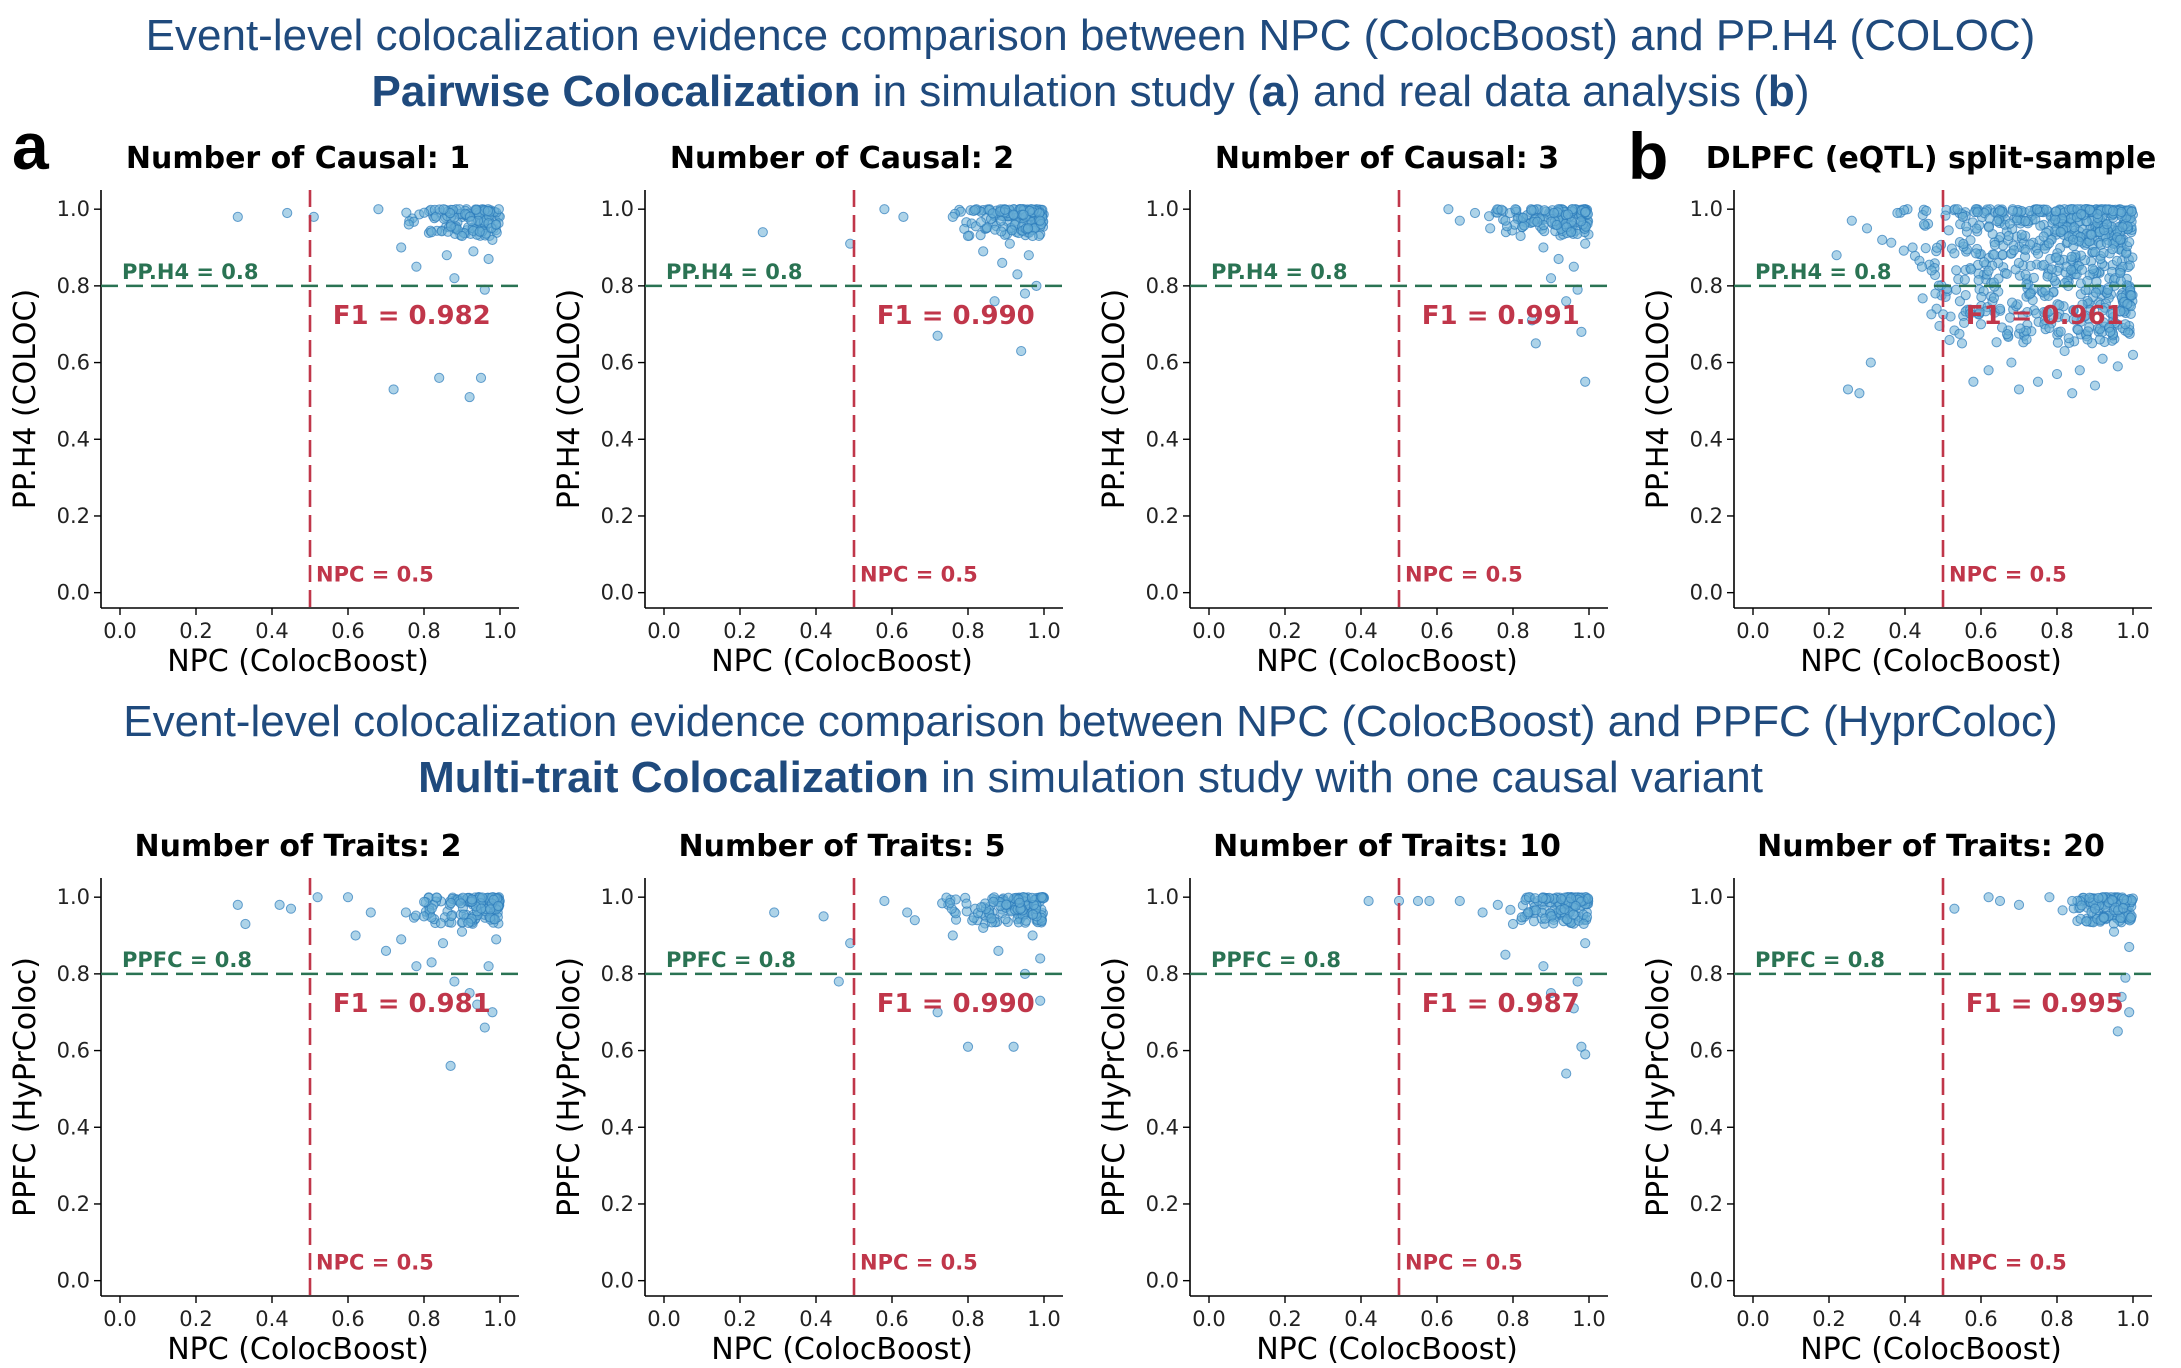  Describe the element at coordinates (1752, 631) in the screenshot. I see `x-tick-label: 0.0` at that location.